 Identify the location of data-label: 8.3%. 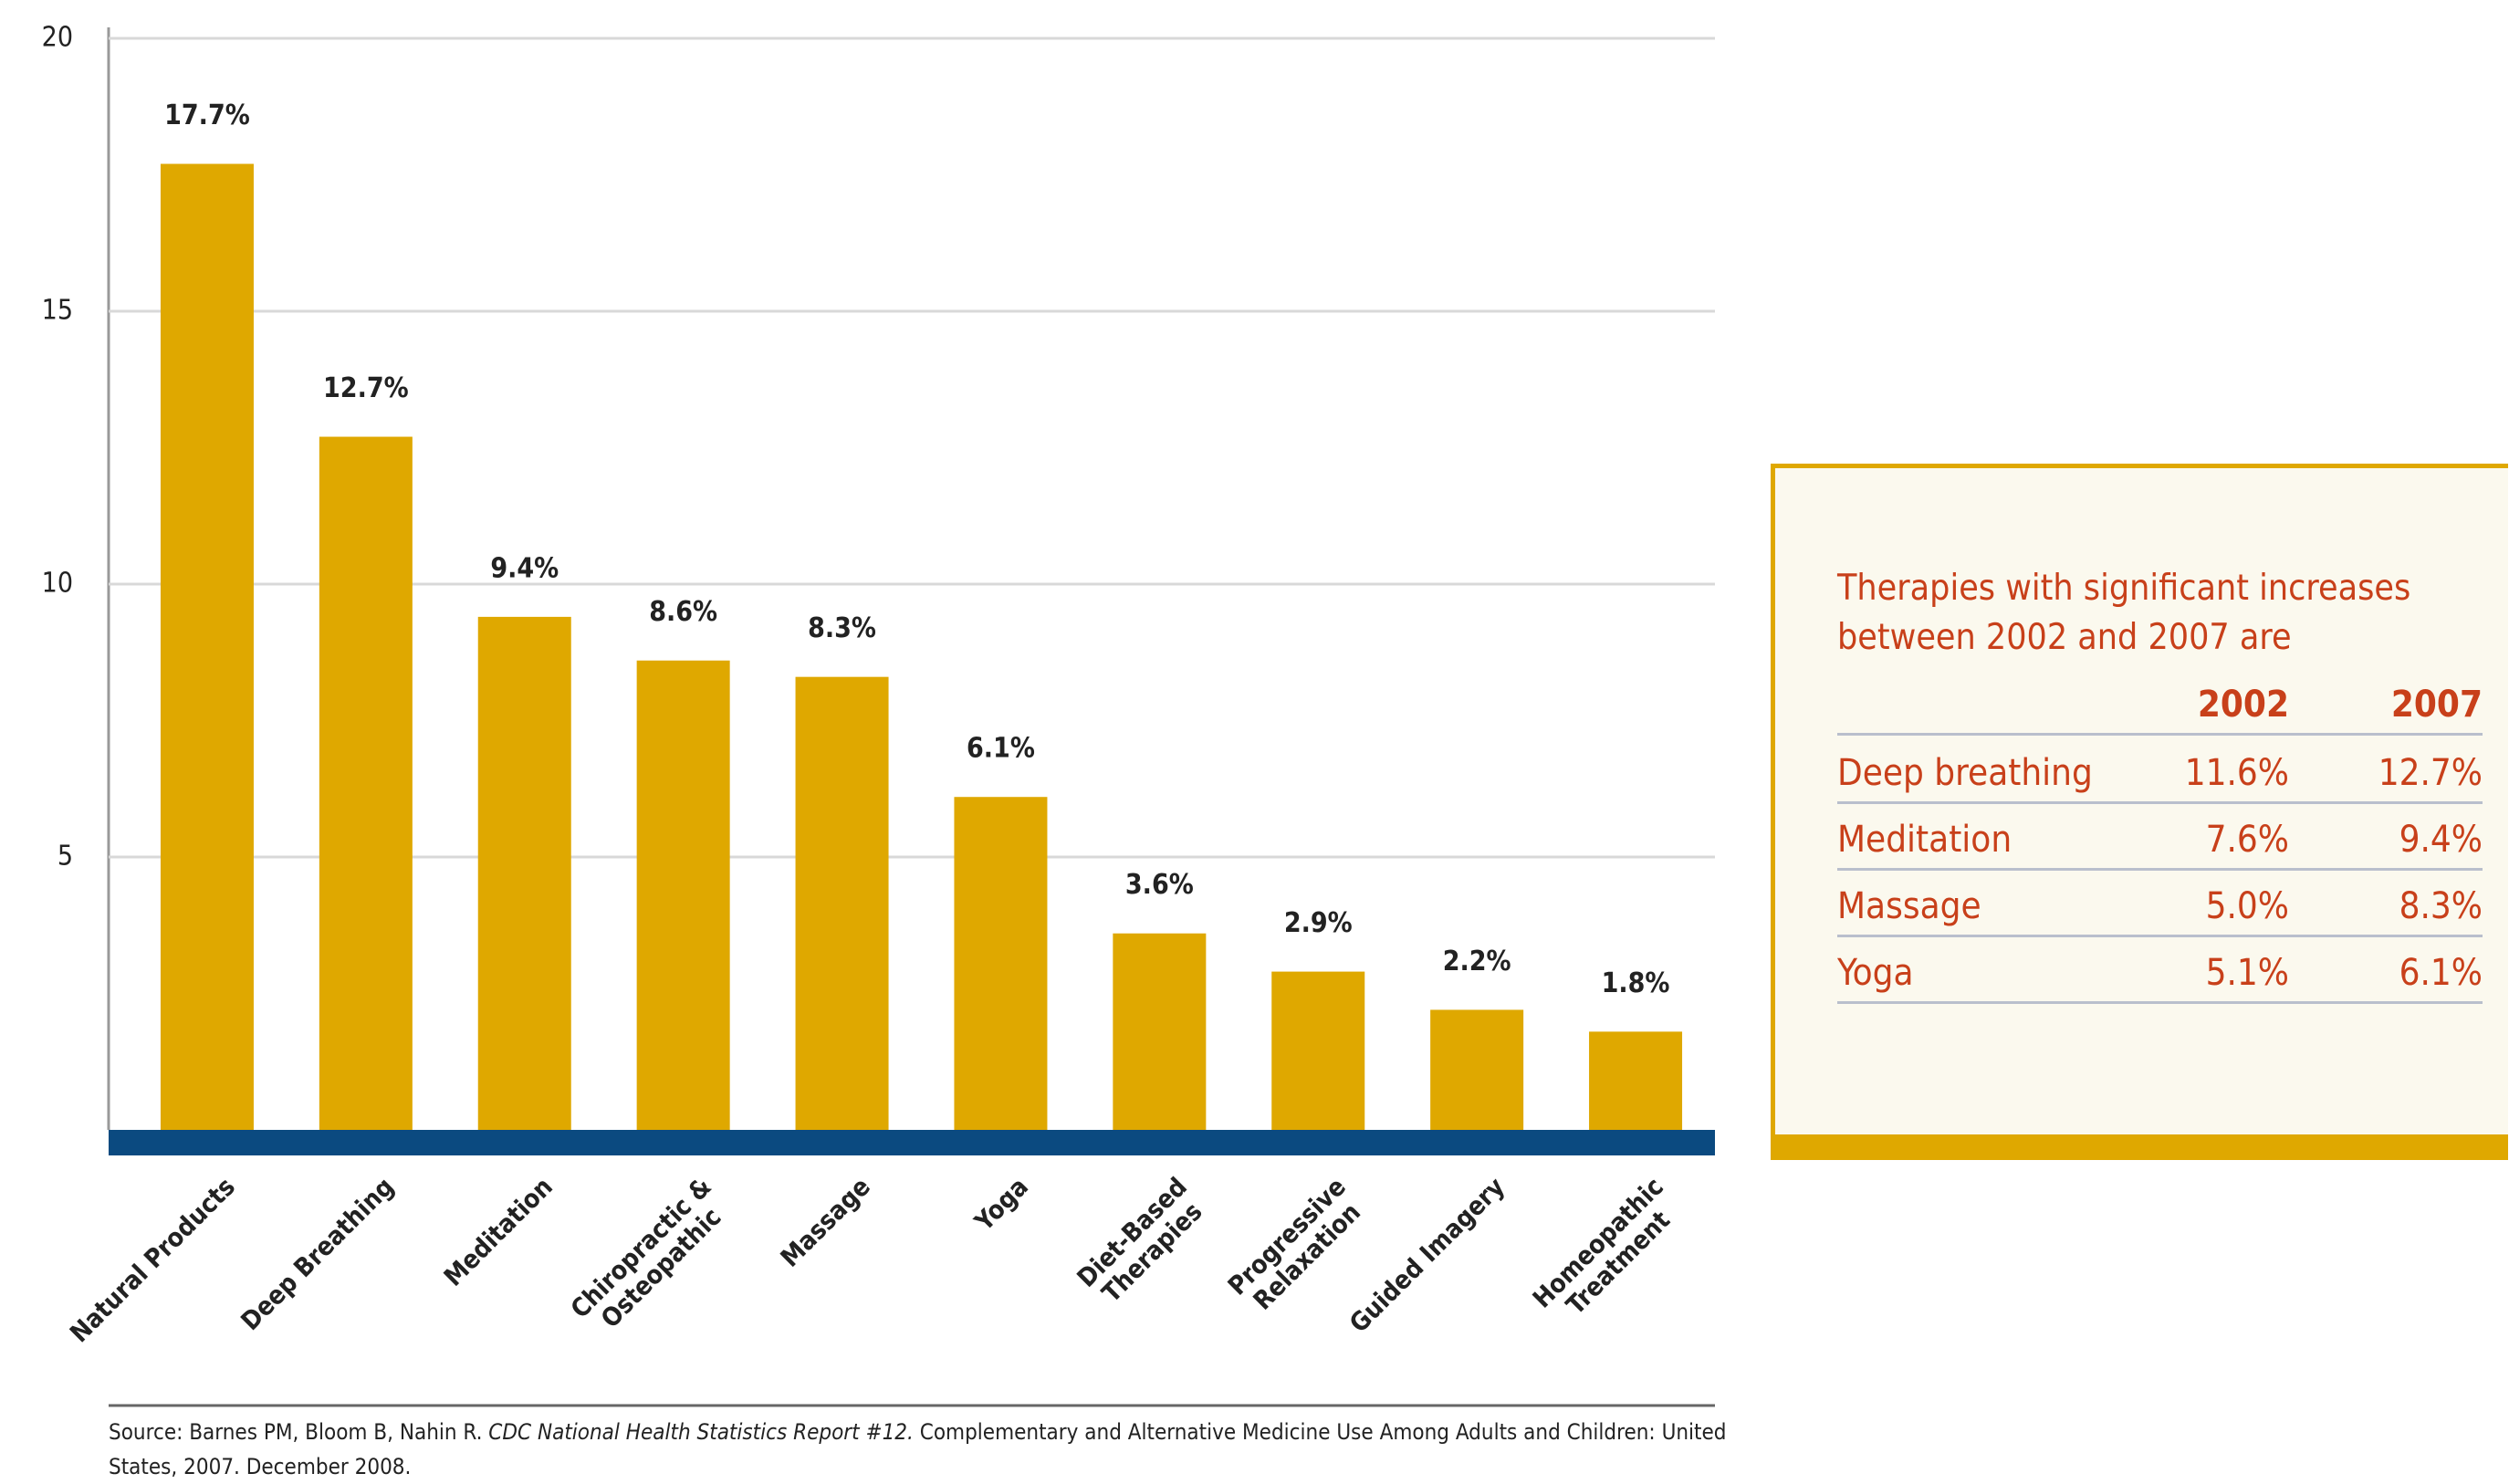
(842, 628).